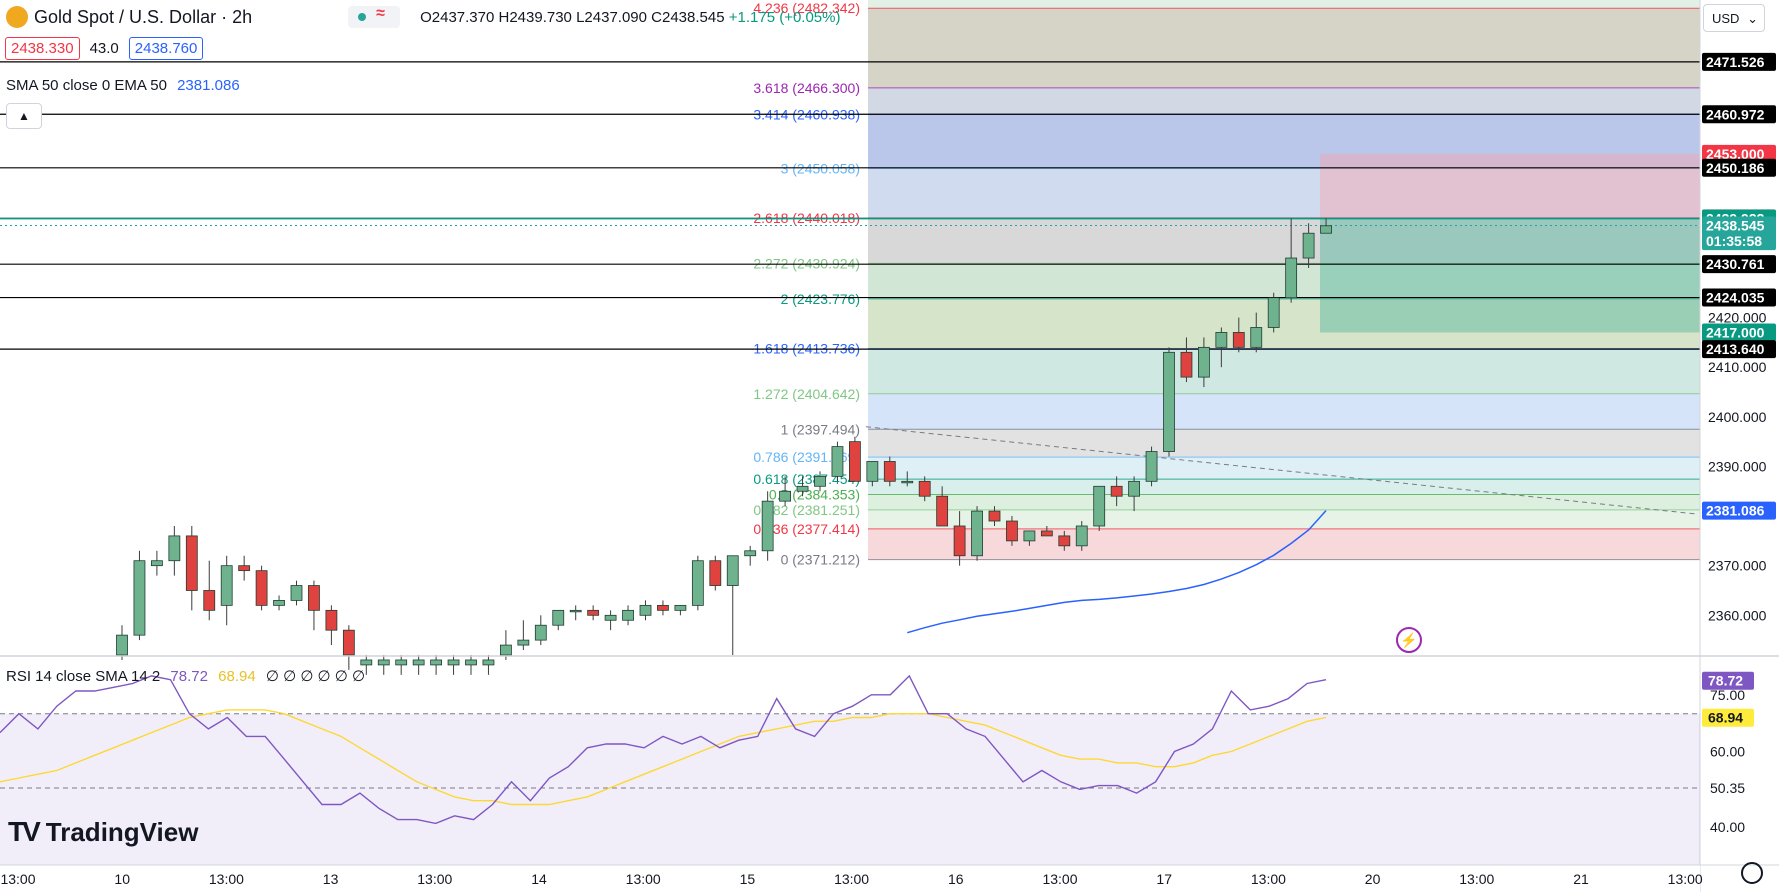 The width and height of the screenshot is (1779, 892). I want to click on currency-select: USD ⌄, so click(1734, 18).